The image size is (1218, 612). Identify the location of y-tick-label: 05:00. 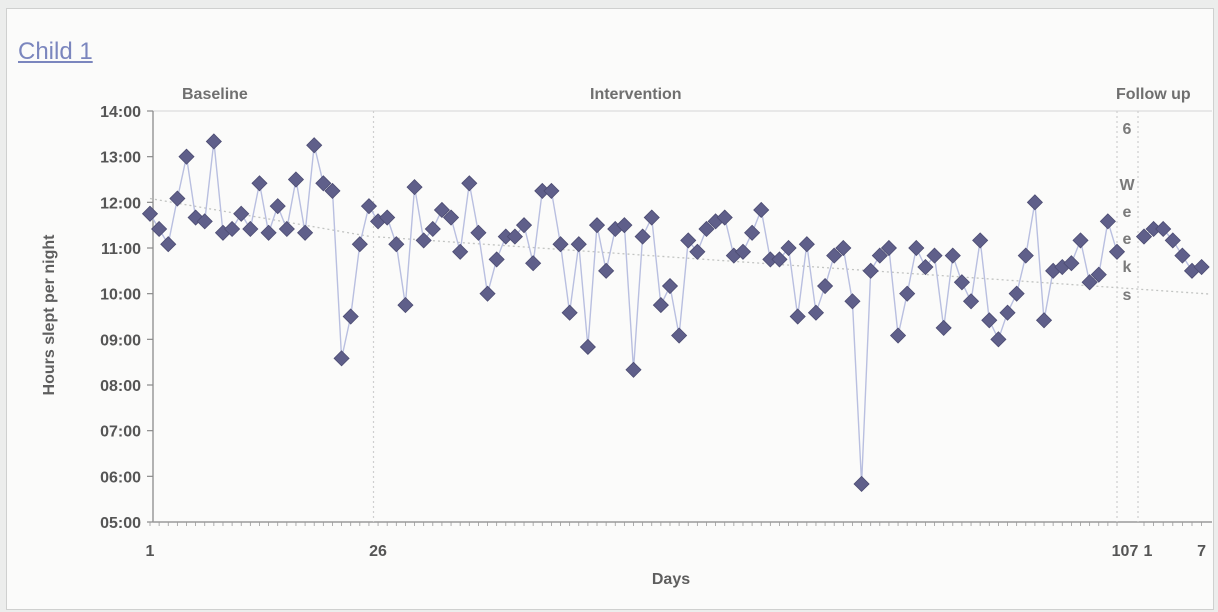
(120, 523).